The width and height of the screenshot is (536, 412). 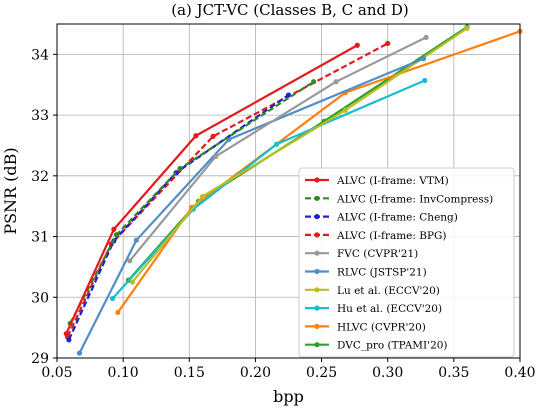 What do you see at coordinates (382, 273) in the screenshot?
I see `legend-label: RLVC (JSTSP'21)` at bounding box center [382, 273].